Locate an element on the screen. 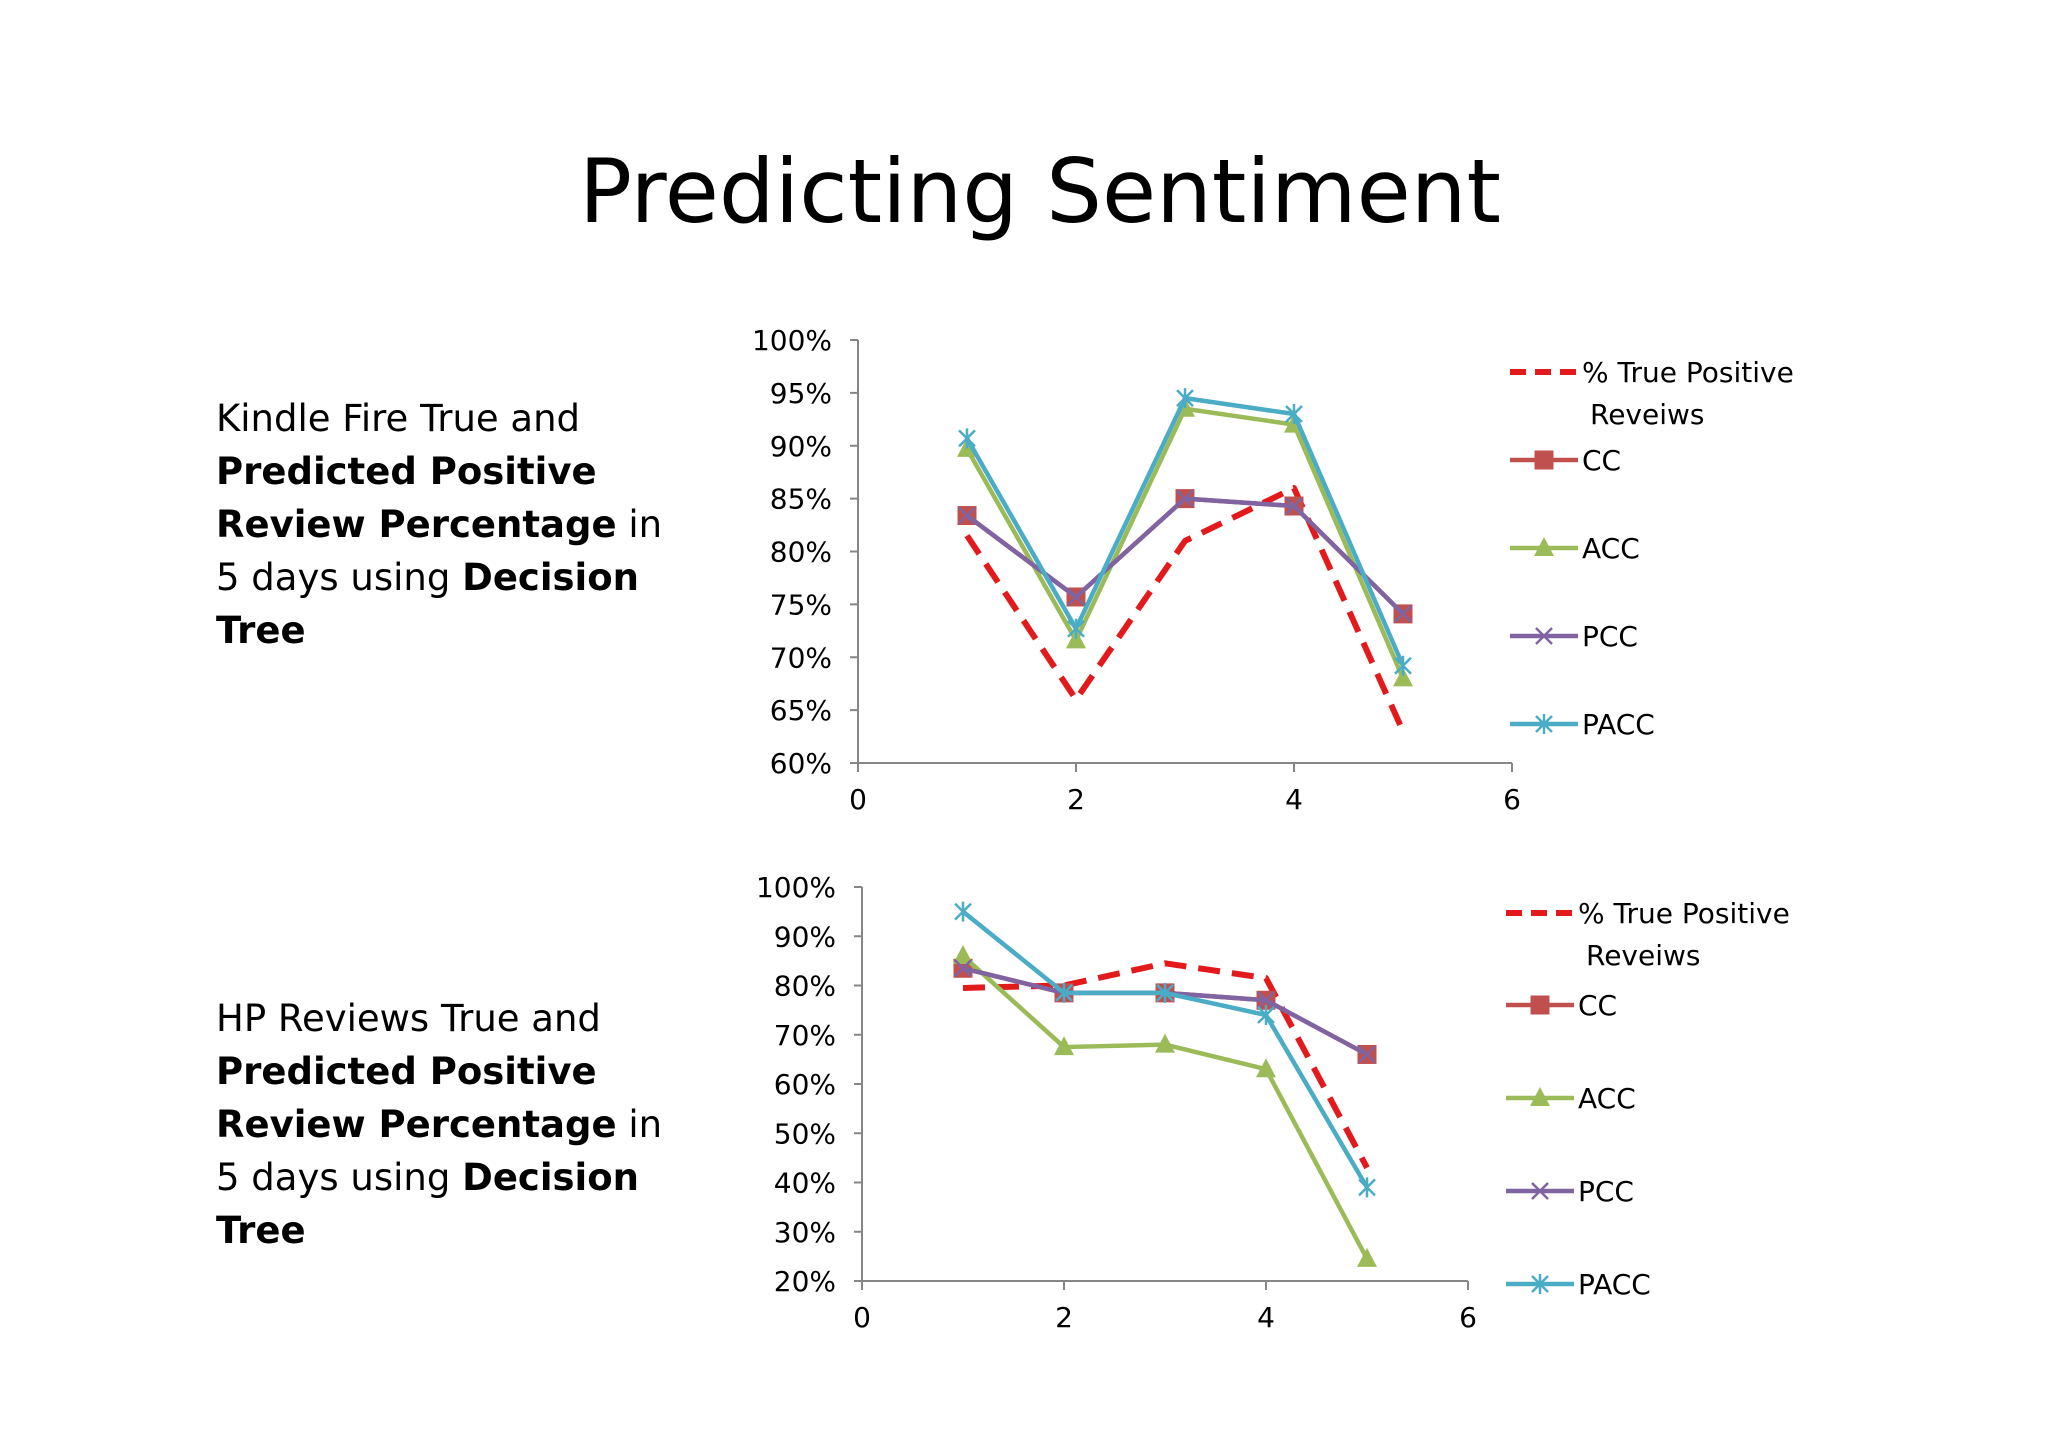  y-tick-label: 50% is located at coordinates (805, 1133).